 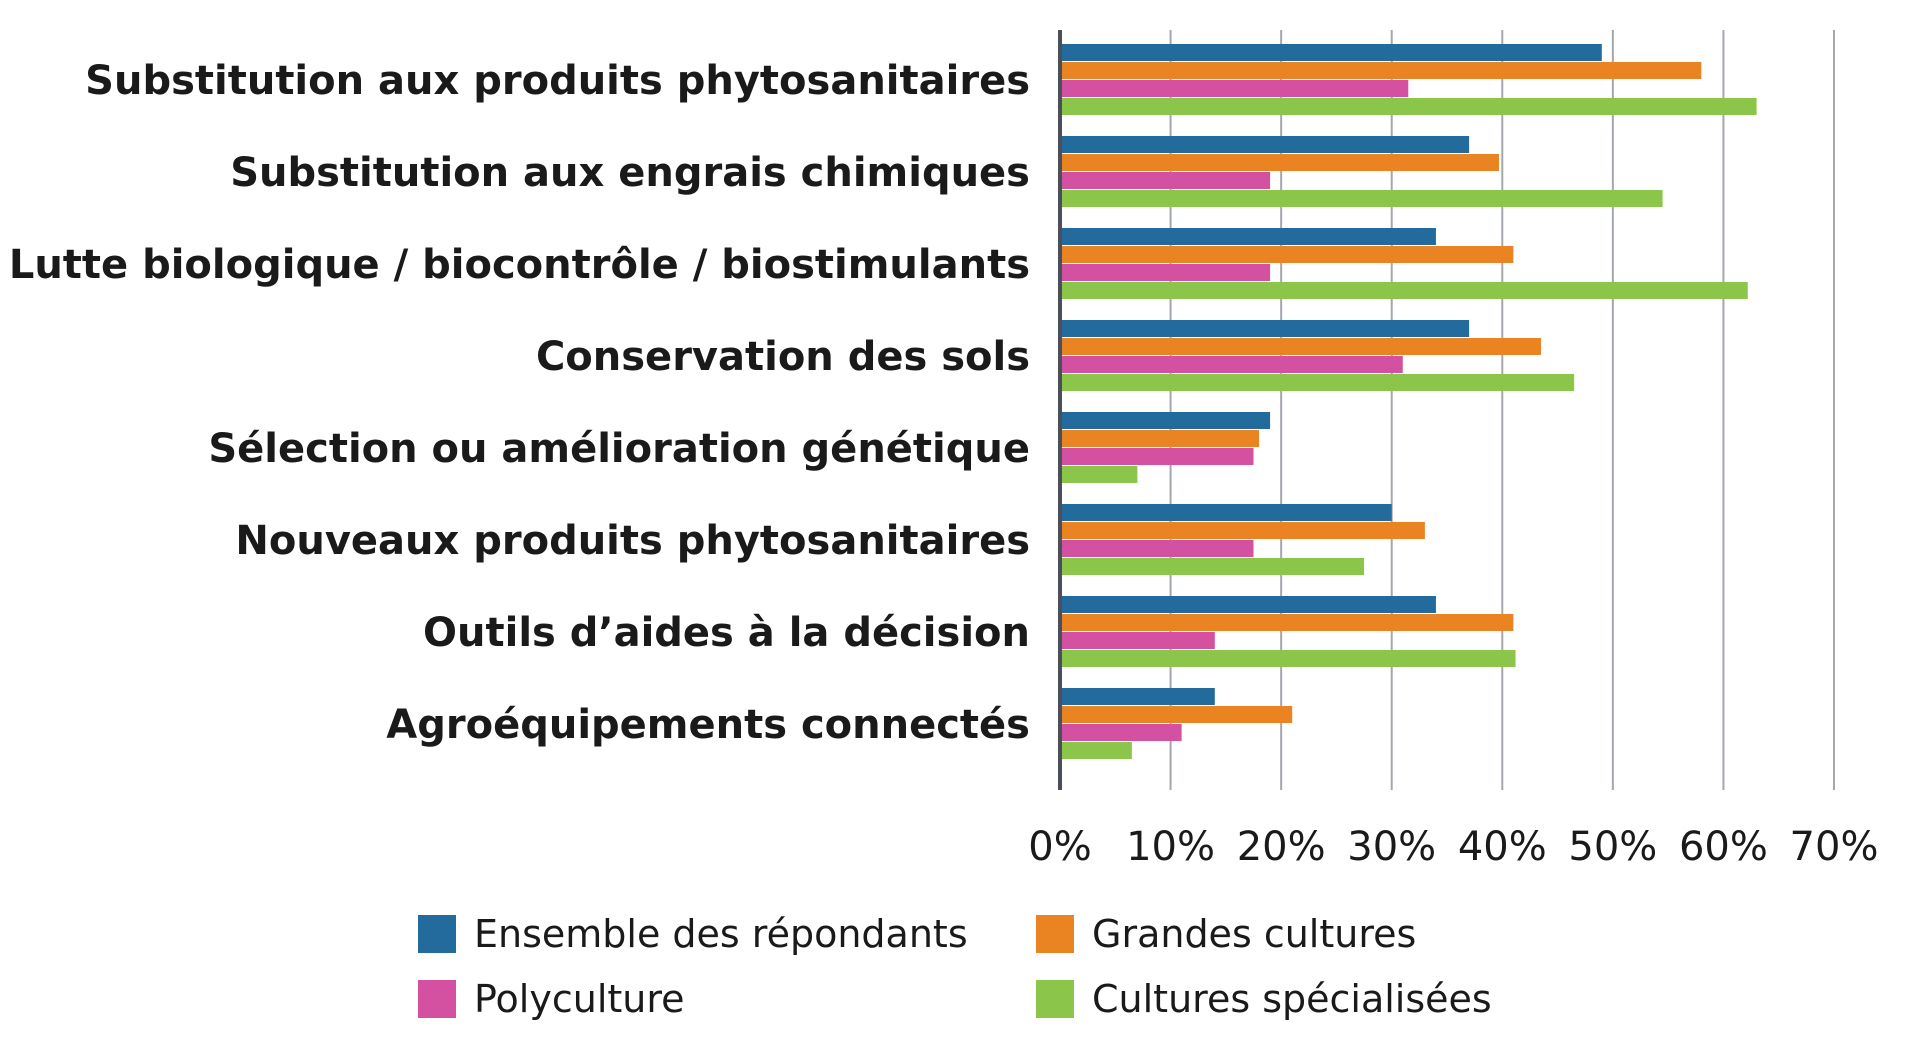 What do you see at coordinates (630, 173) in the screenshot?
I see `category-label: Substitution aux engrais chimiques` at bounding box center [630, 173].